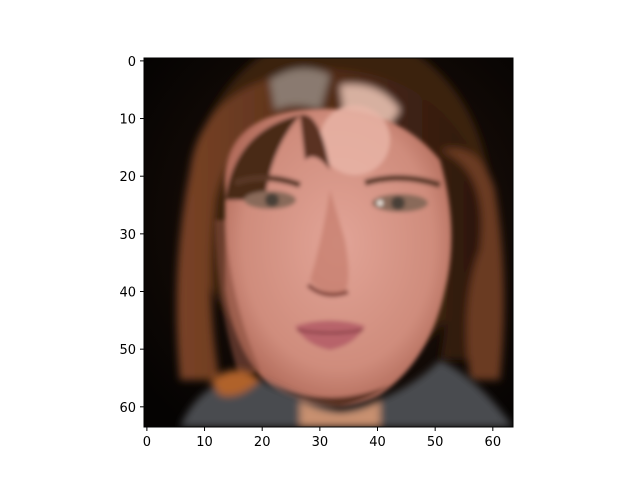 This screenshot has height=480, width=640. What do you see at coordinates (127, 350) in the screenshot?
I see `y-tick-label: 50` at bounding box center [127, 350].